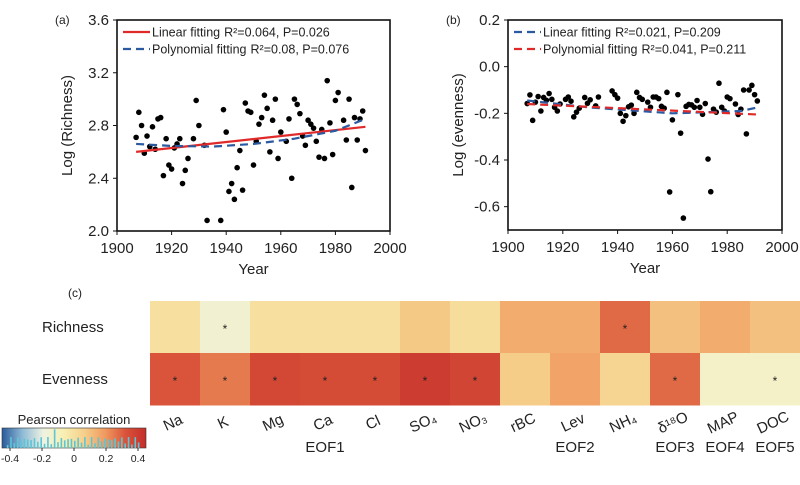  I want to click on column-label: rBC, so click(523, 423).